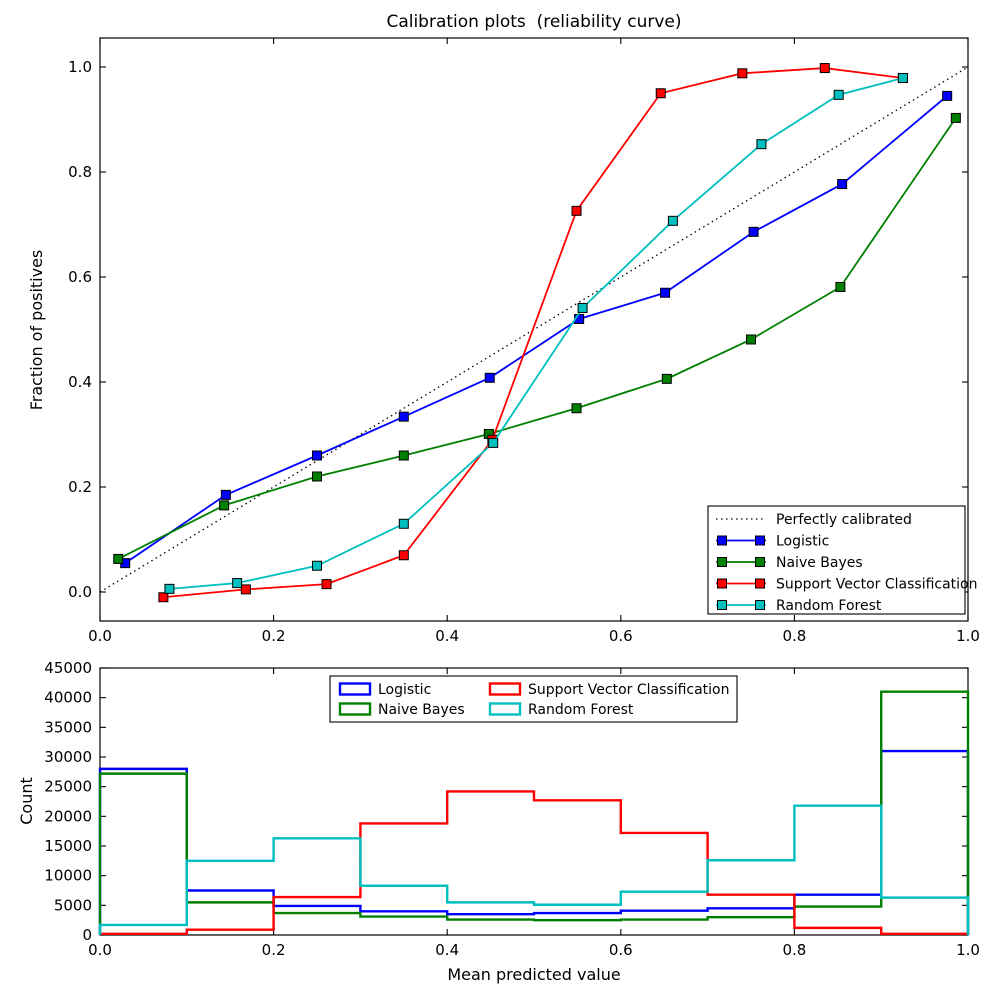 The width and height of the screenshot is (1000, 1004). What do you see at coordinates (36, 330) in the screenshot?
I see `top-chart-ylabel: Fraction of positives` at bounding box center [36, 330].